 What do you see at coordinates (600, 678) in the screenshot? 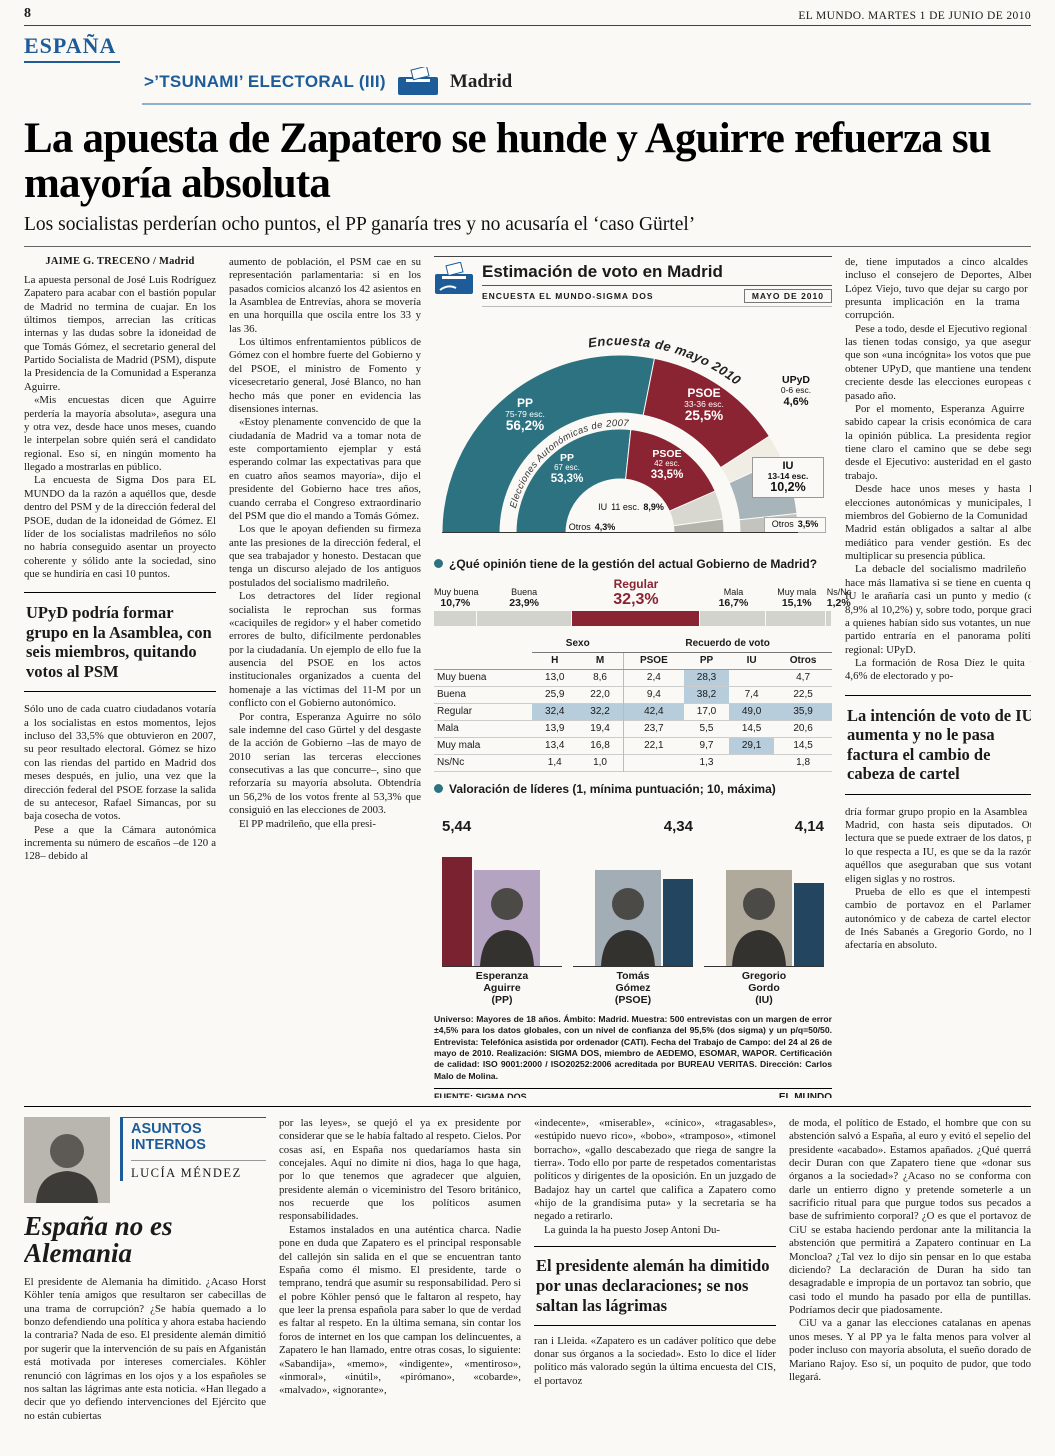
I see `table-cell: 8,6` at bounding box center [600, 678].